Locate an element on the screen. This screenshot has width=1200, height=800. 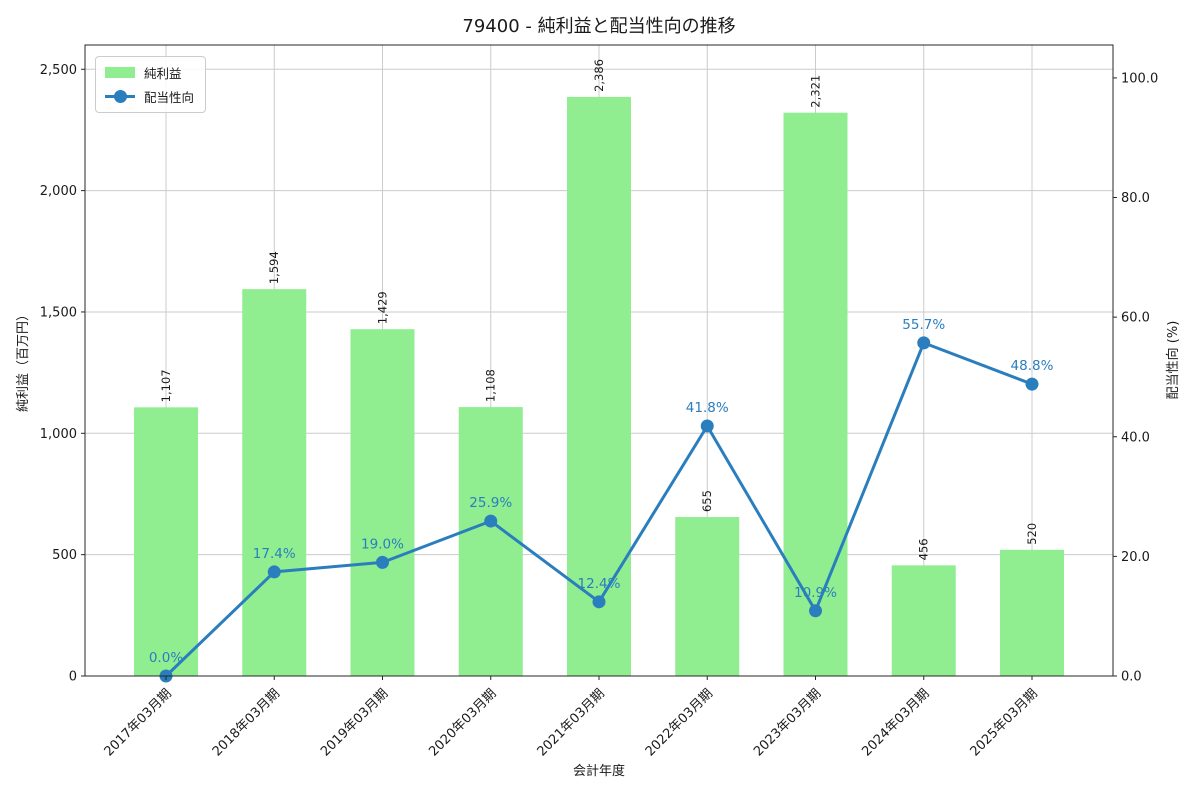
line-marker-icon is located at coordinates (120, 96).